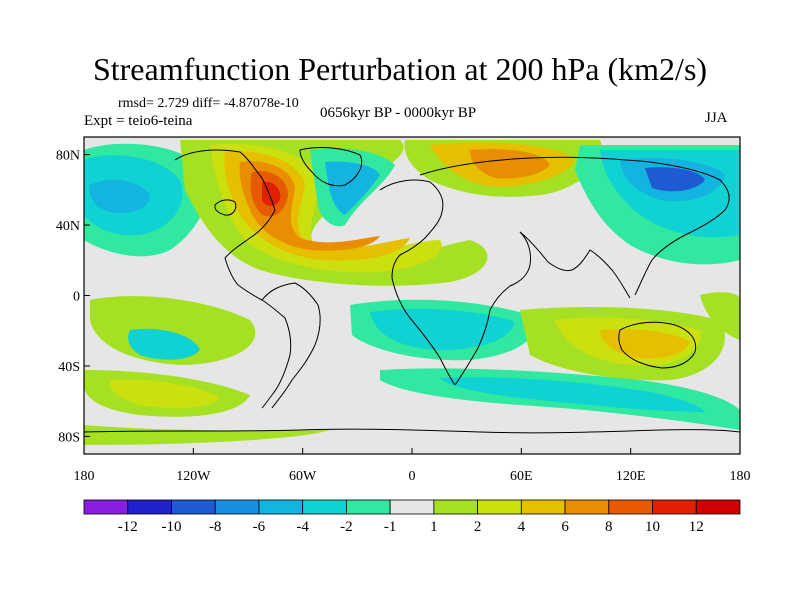 The image size is (800, 600). I want to click on period-label: 0656kyr BP - 0000kyr BP, so click(398, 113).